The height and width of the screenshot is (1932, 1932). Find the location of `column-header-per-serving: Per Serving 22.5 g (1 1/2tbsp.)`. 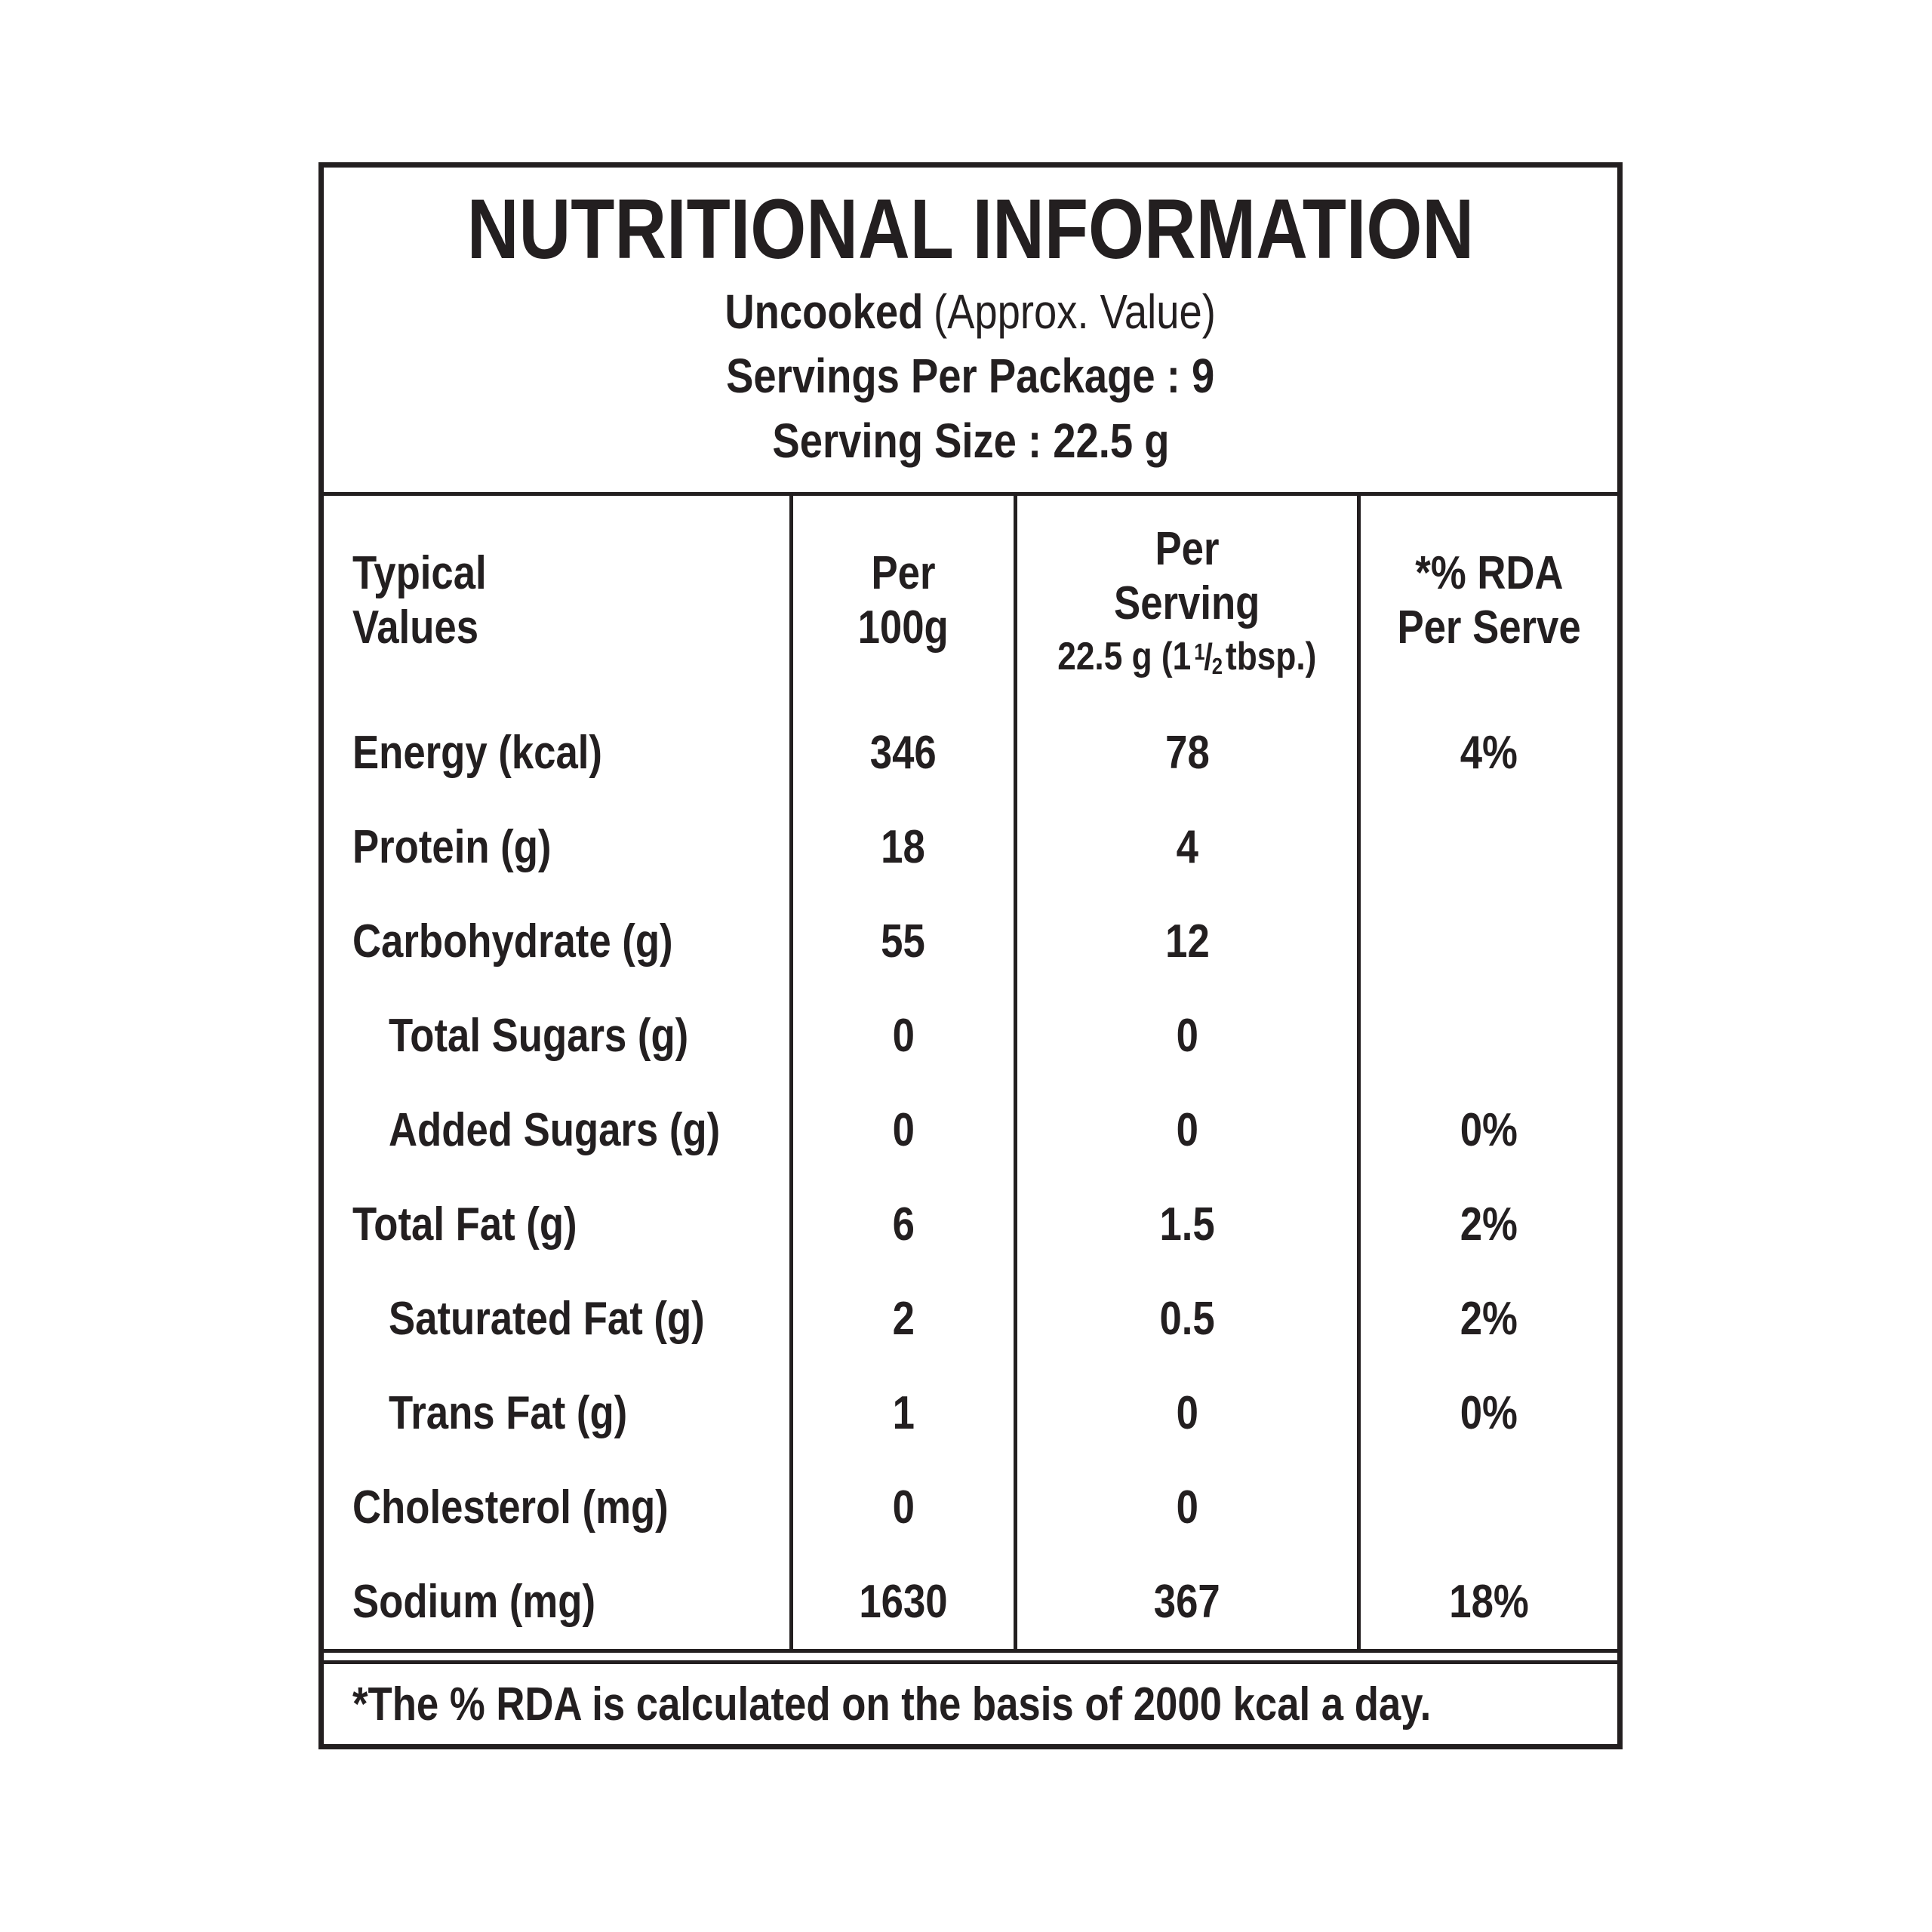

column-header-per-serving: Per Serving 22.5 g (1 1/2tbsp.) is located at coordinates (1185, 601).